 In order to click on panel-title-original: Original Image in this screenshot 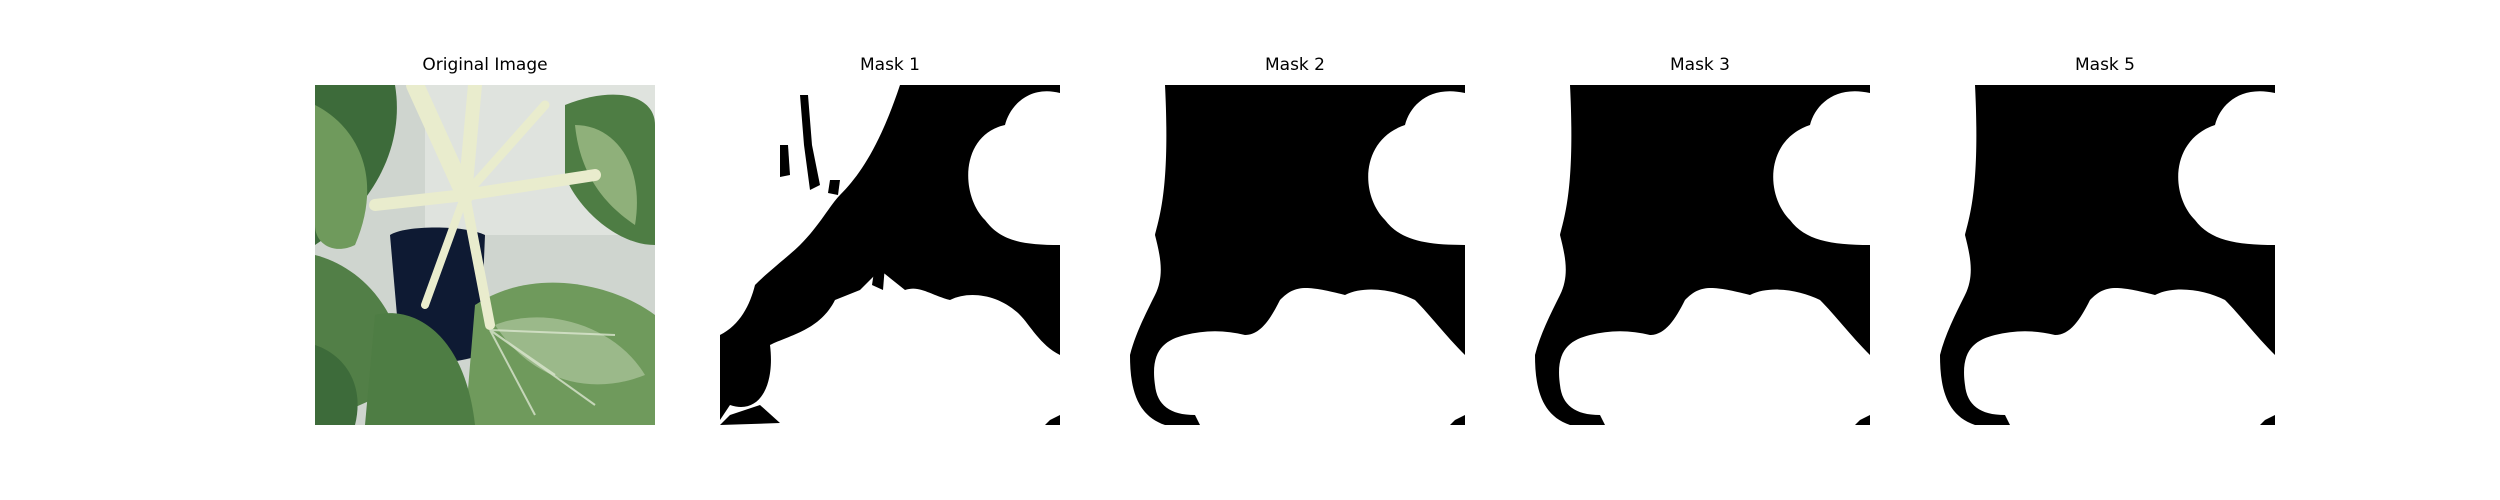, I will do `click(485, 65)`.